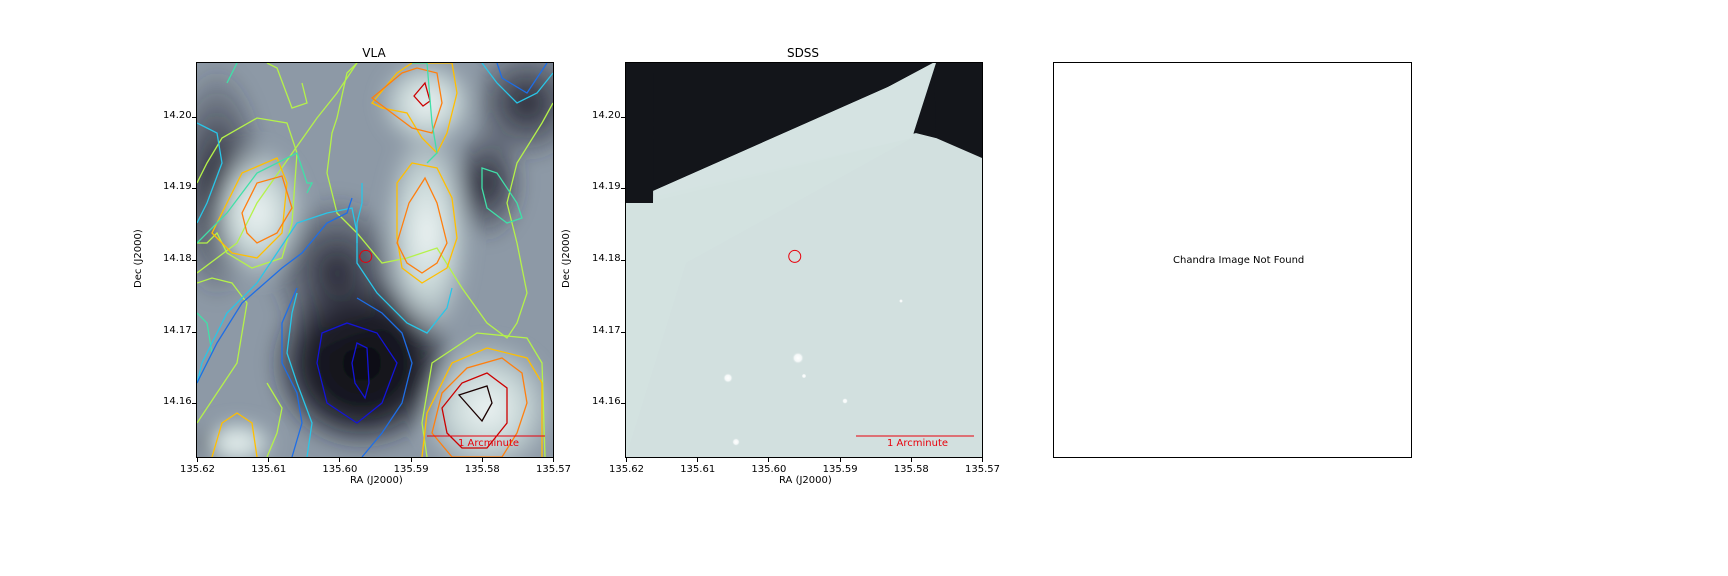 This screenshot has height=576, width=1728. I want to click on vla-ylabel: Dec (J2000), so click(138, 258).